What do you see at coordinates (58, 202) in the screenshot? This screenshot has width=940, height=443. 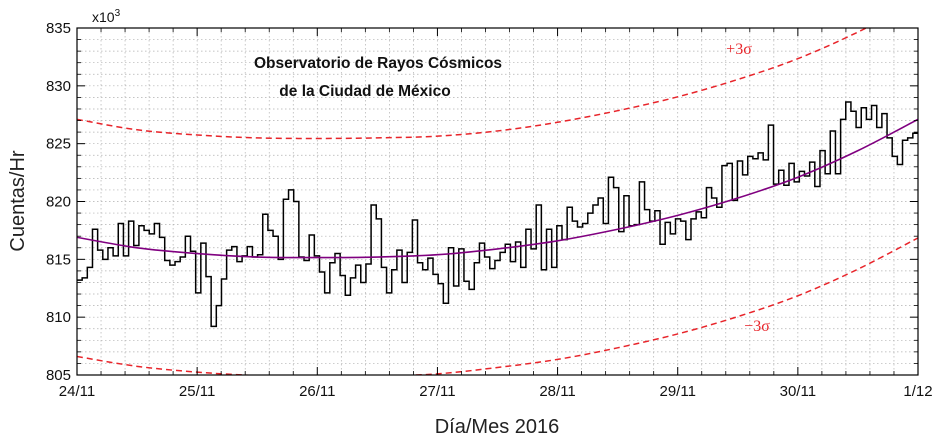 I see `y-tick-label: 820` at bounding box center [58, 202].